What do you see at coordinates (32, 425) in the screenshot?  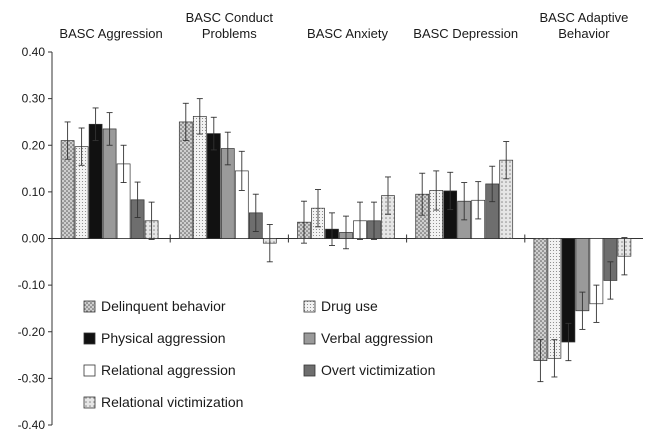 I see `y-tick-label: -0.40` at bounding box center [32, 425].